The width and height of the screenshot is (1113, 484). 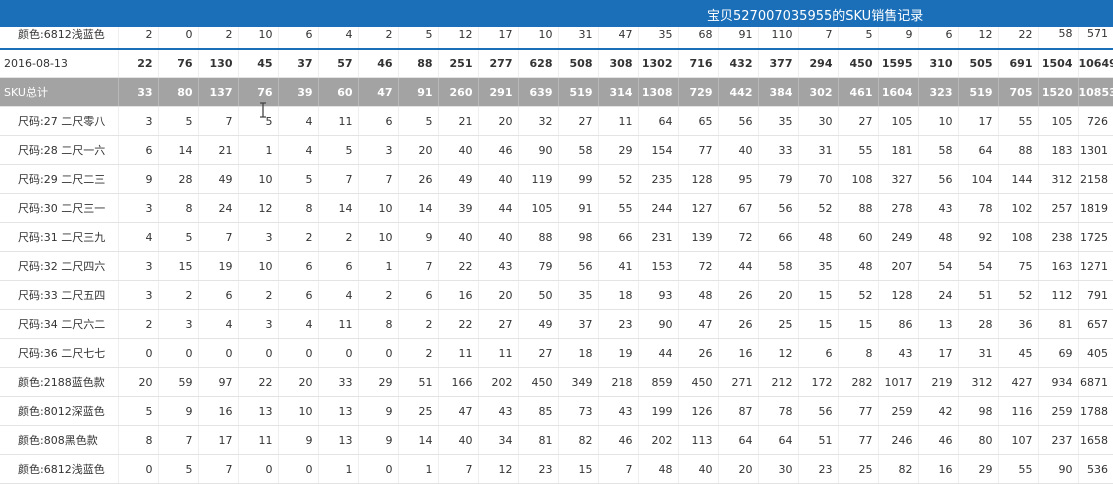 I want to click on table-cell: 450, so click(x=858, y=63).